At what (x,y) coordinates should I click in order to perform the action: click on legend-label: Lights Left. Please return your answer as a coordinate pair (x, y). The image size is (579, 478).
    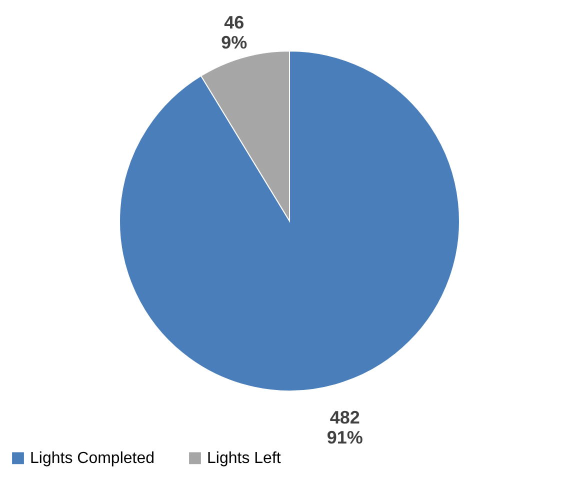
    Looking at the image, I should click on (244, 459).